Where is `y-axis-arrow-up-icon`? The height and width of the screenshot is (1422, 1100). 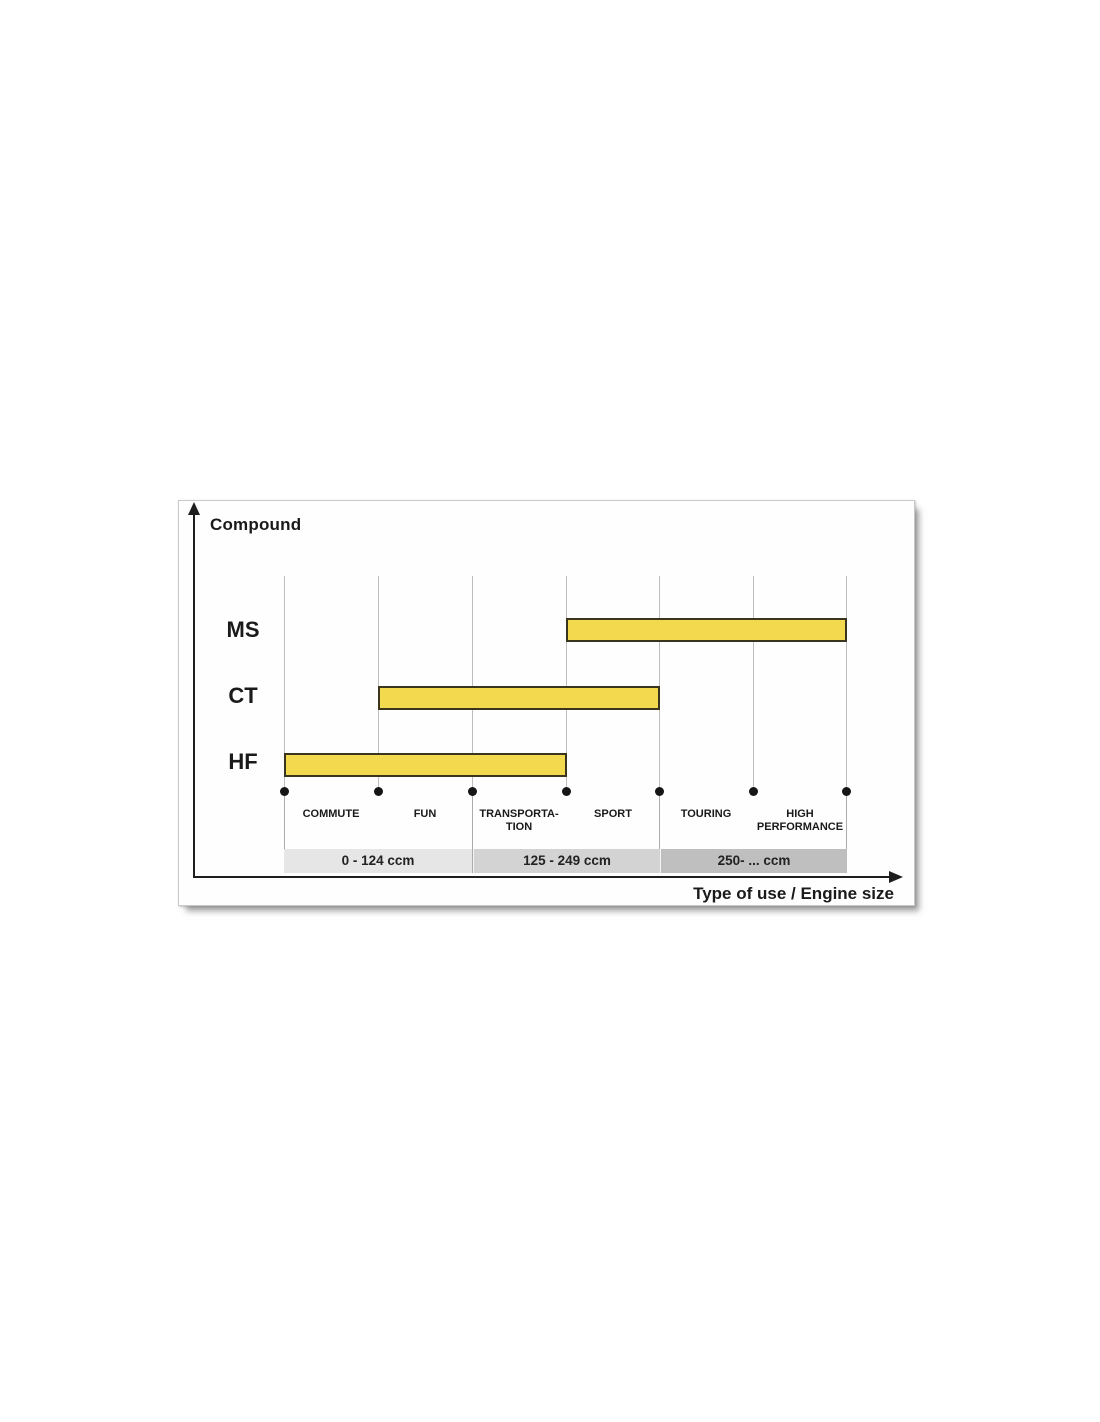
y-axis-arrow-up-icon is located at coordinates (194, 508).